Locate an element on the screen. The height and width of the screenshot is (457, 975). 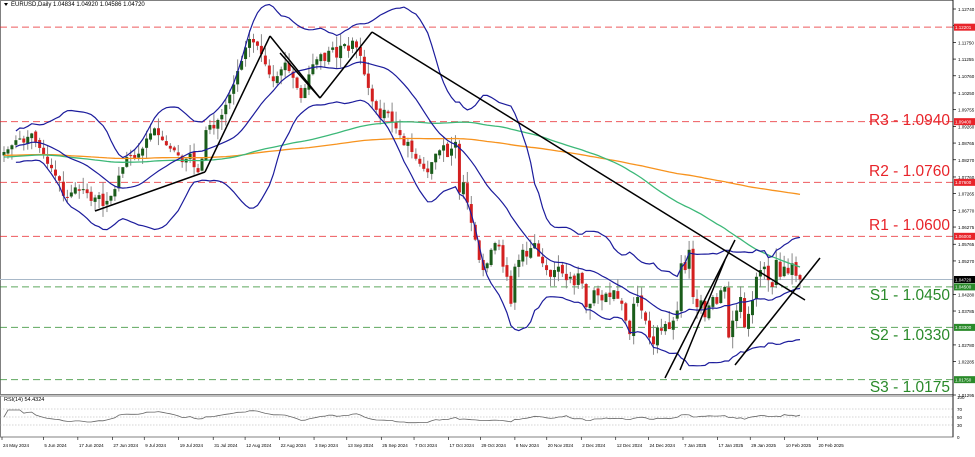
date-axis-label: 25 Sep 2024 is located at coordinates (395, 445).